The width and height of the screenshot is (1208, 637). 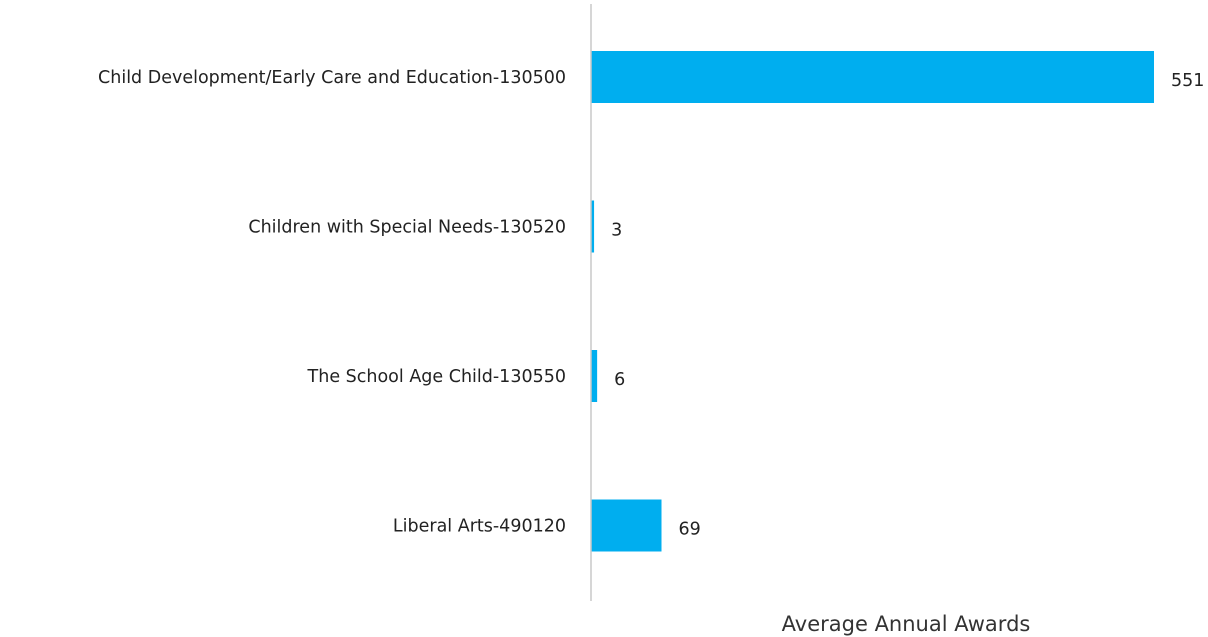 I want to click on value-label-2: 6, so click(x=619, y=380).